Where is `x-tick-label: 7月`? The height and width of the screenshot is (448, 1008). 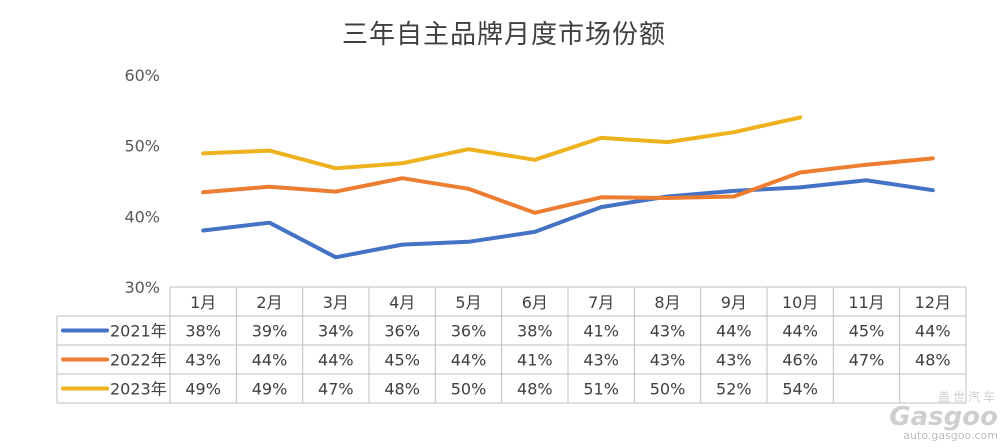 x-tick-label: 7月 is located at coordinates (601, 302).